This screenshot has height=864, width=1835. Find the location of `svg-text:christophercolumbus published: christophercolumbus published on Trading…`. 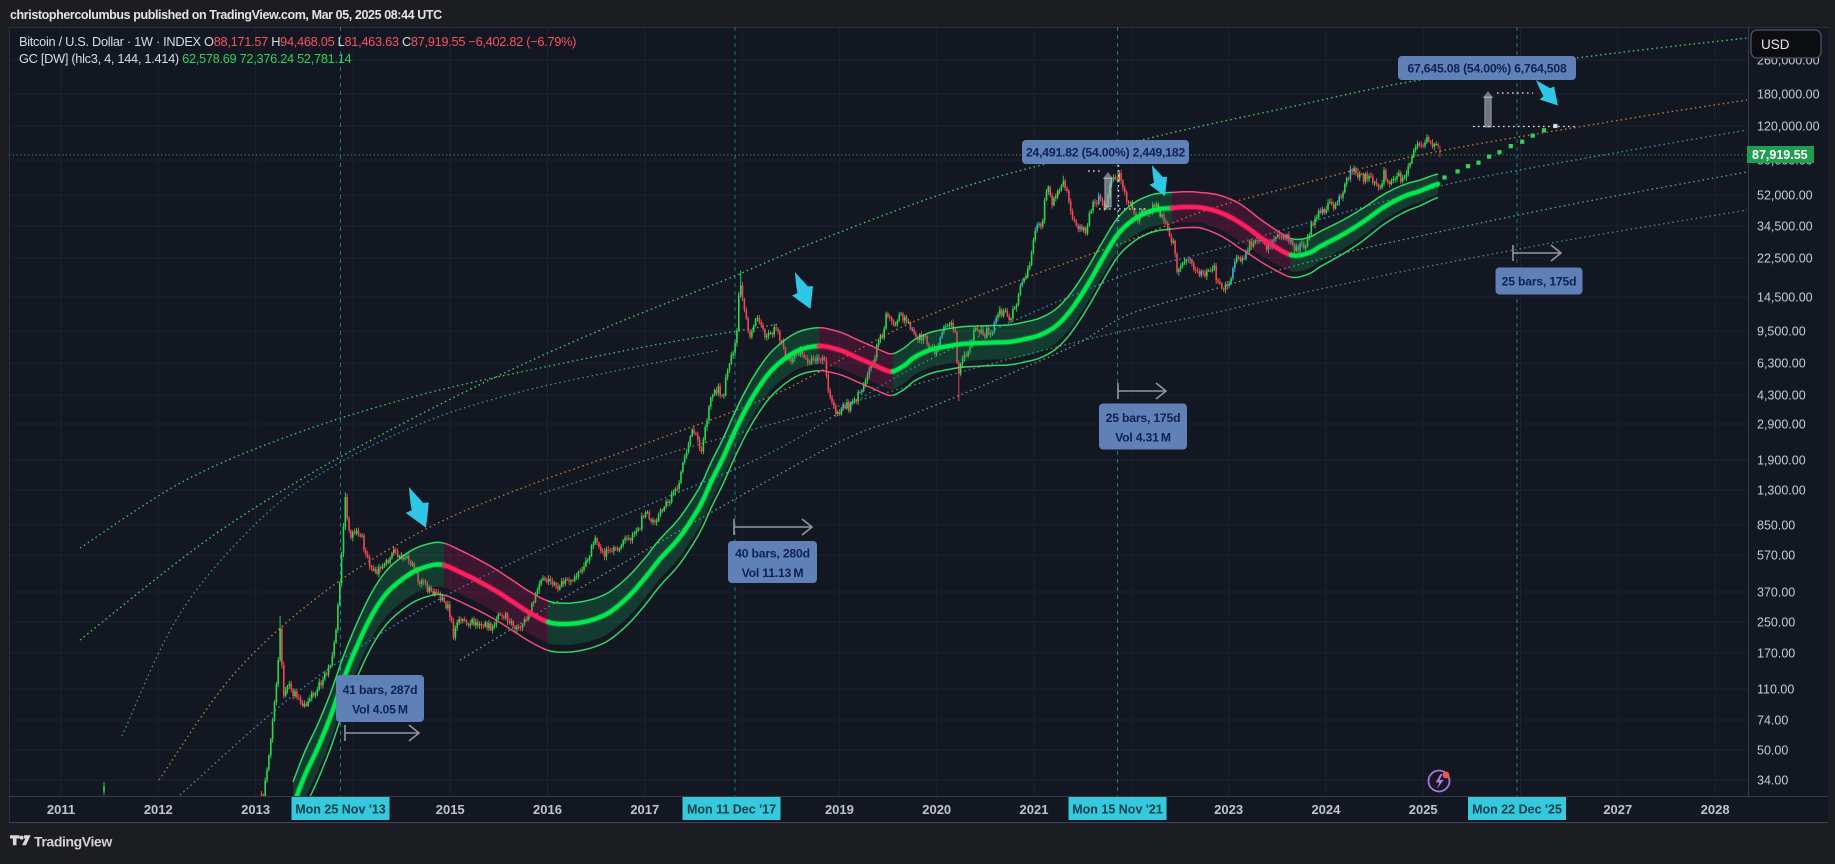

svg-text:christophercolumbus published: christophercolumbus published on Trading… is located at coordinates (226, 15).